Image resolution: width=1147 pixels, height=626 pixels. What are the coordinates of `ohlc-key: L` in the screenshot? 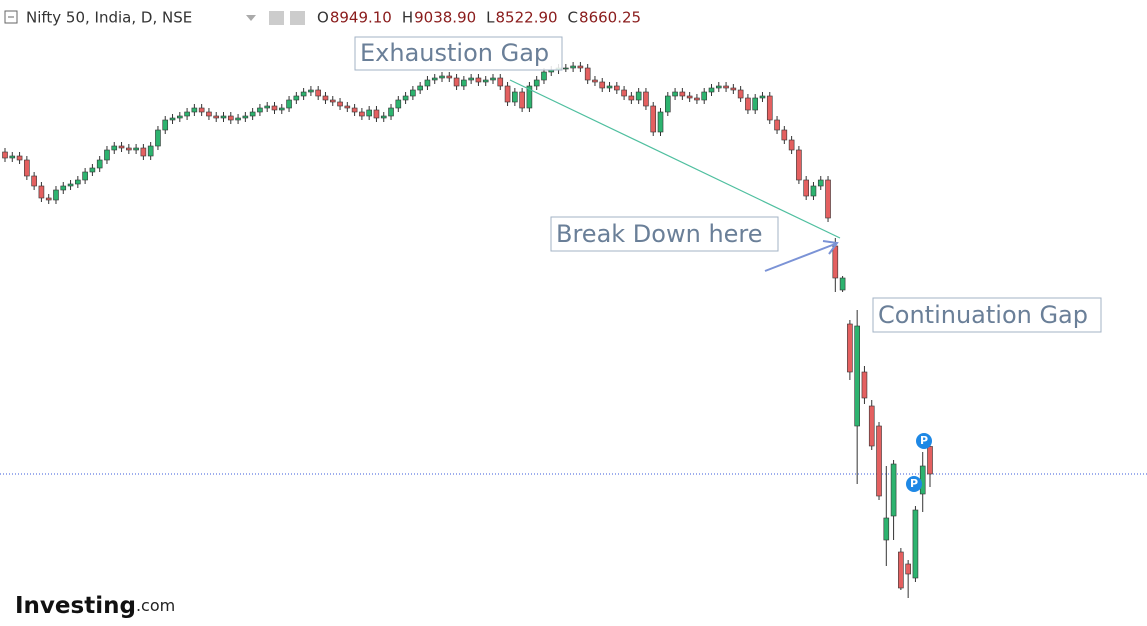 It's located at (490, 18).